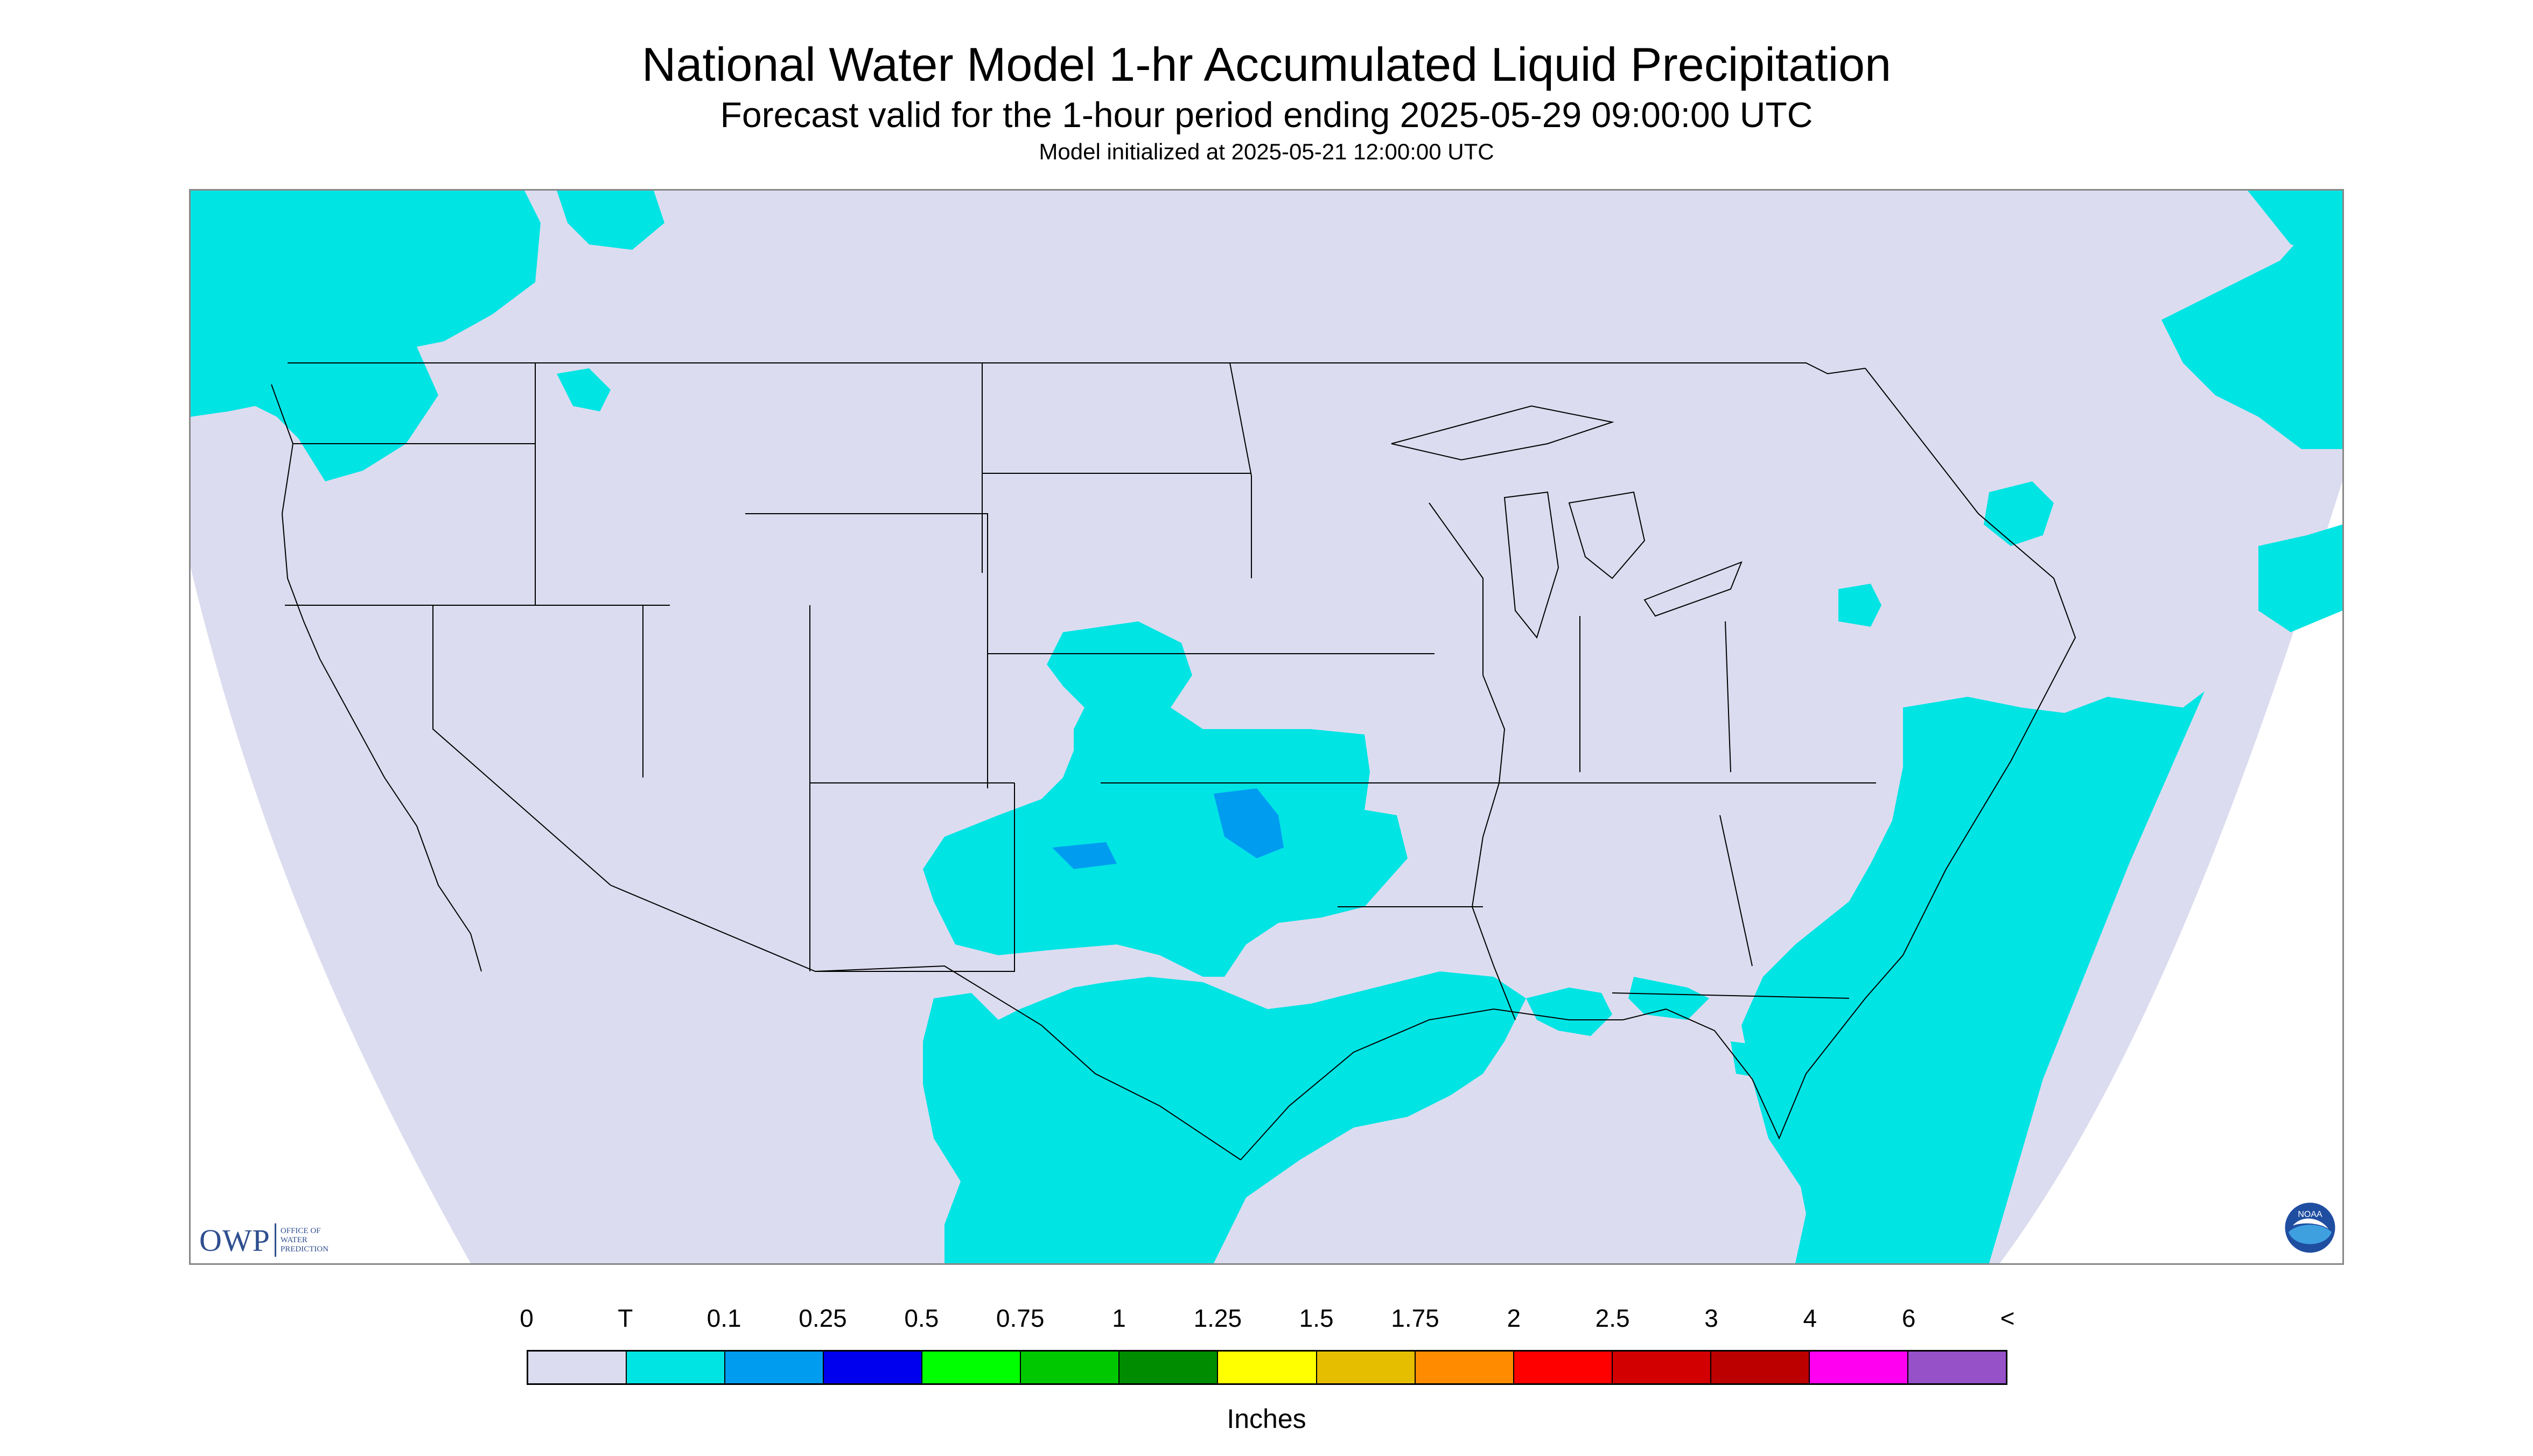 Image resolution: width=2533 pixels, height=1456 pixels. What do you see at coordinates (1240, 470) in the screenshot?
I see `border-nd-mn` at bounding box center [1240, 470].